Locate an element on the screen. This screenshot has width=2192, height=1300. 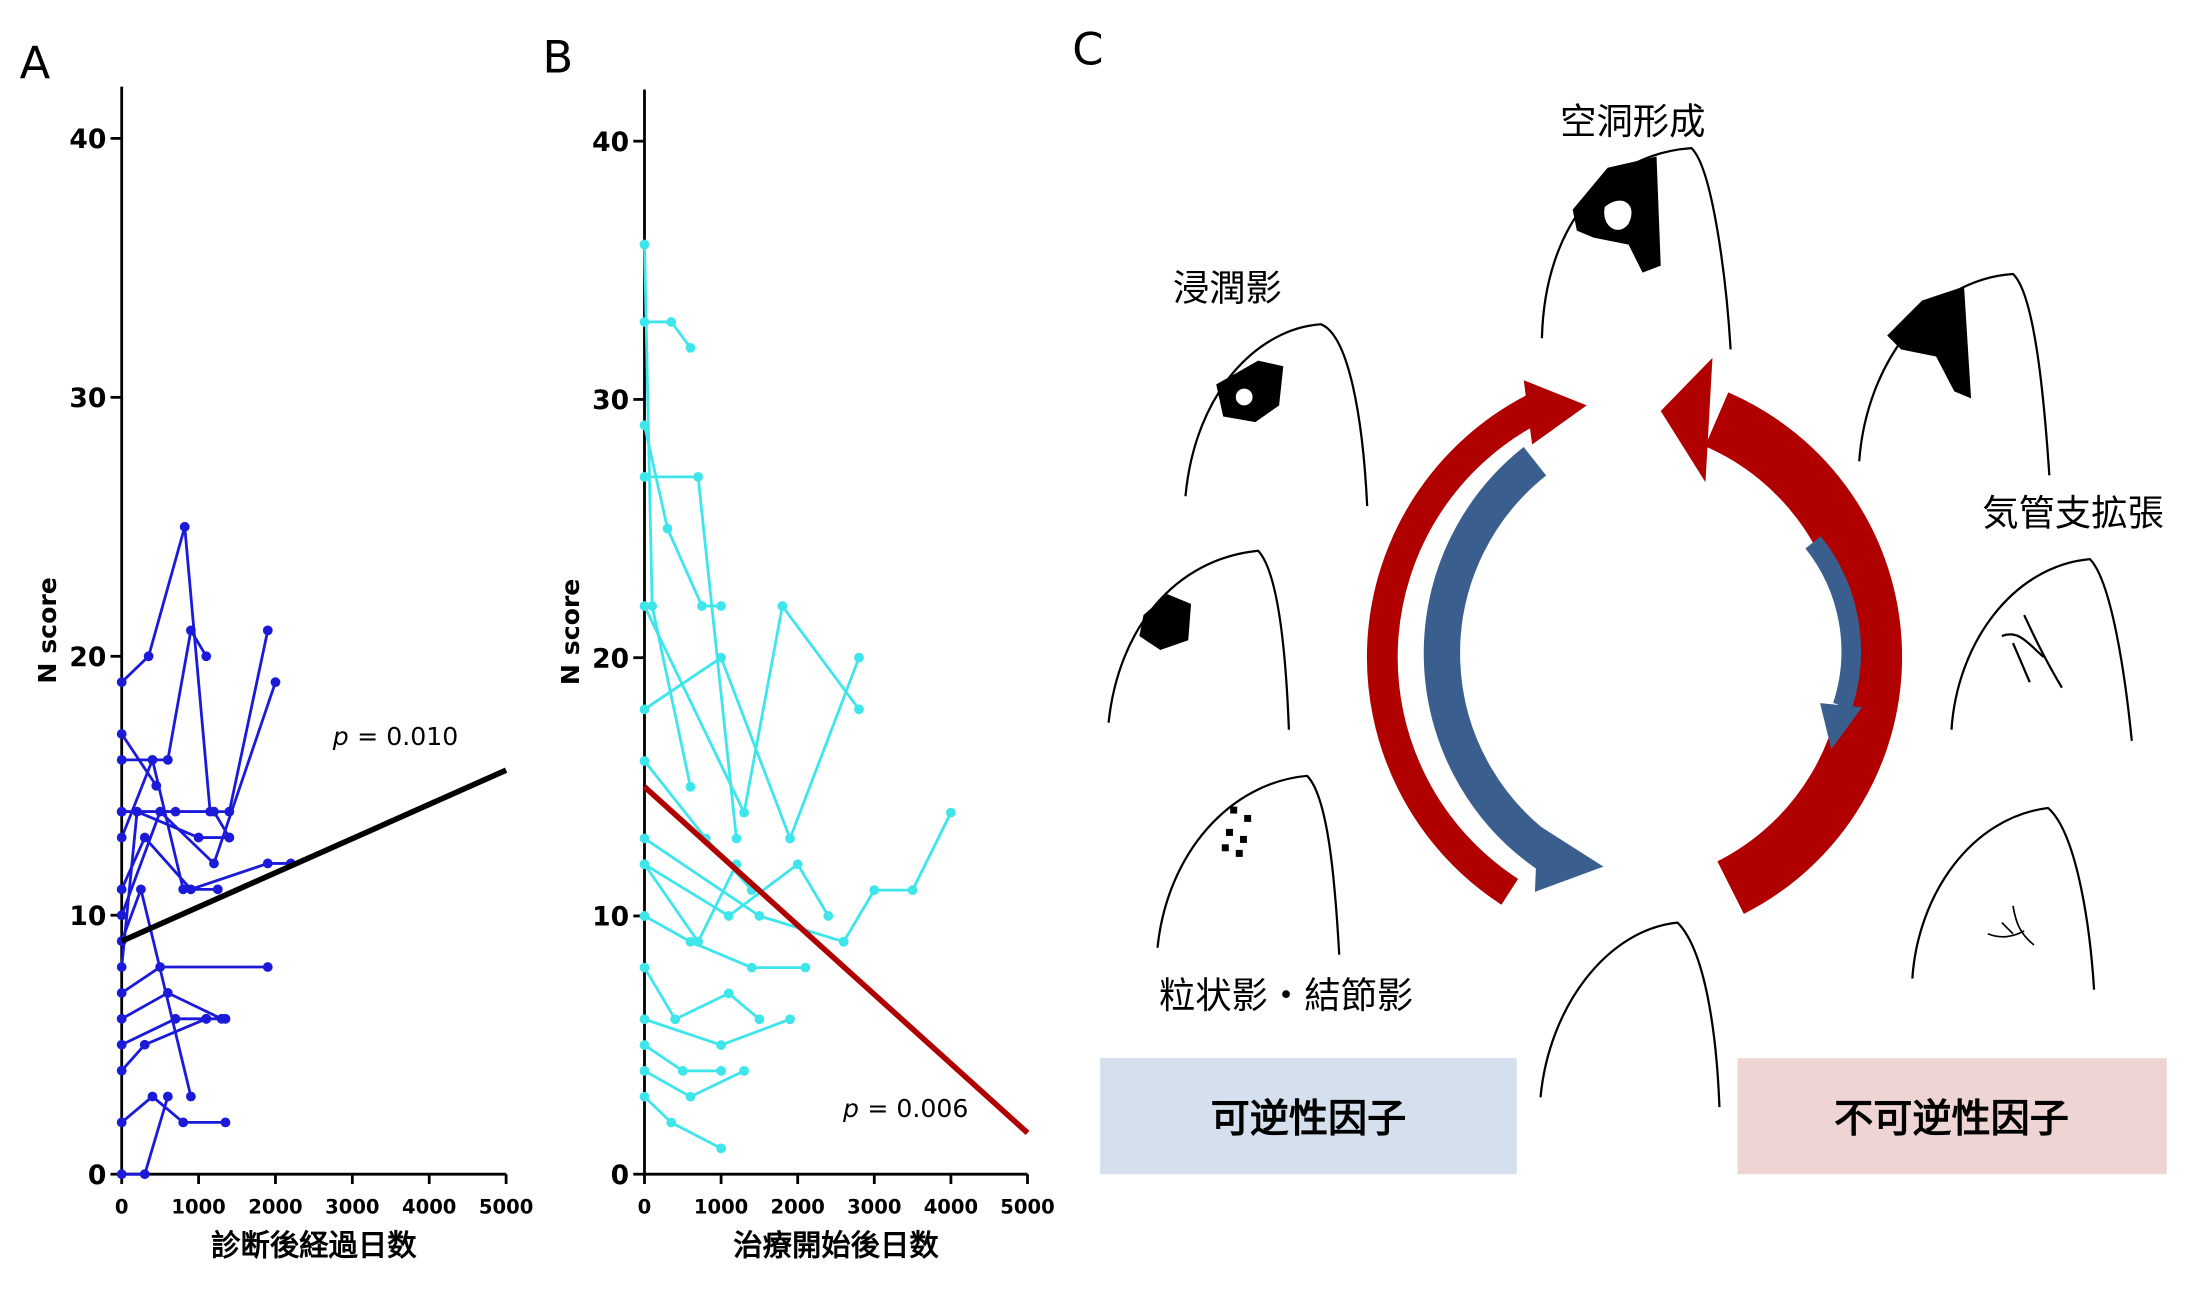
y-axis-label: N score is located at coordinates (570, 632).